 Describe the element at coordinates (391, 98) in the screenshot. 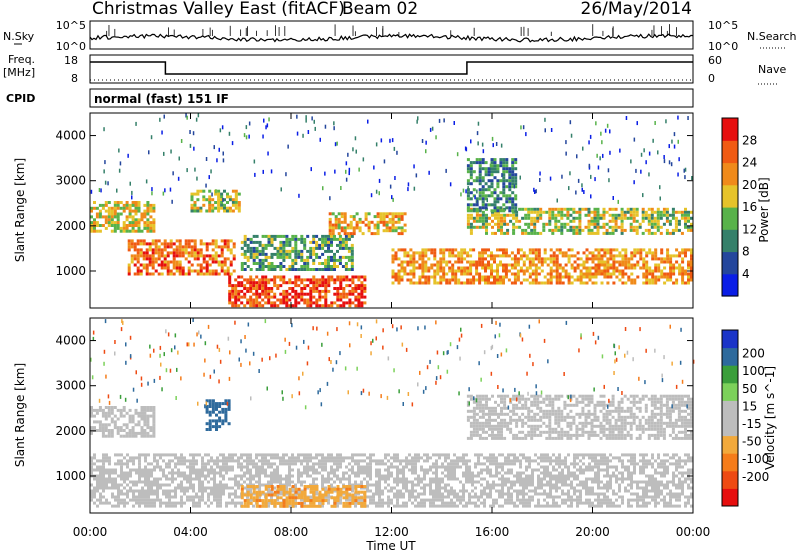

I see `cpid-panel-frame` at that location.